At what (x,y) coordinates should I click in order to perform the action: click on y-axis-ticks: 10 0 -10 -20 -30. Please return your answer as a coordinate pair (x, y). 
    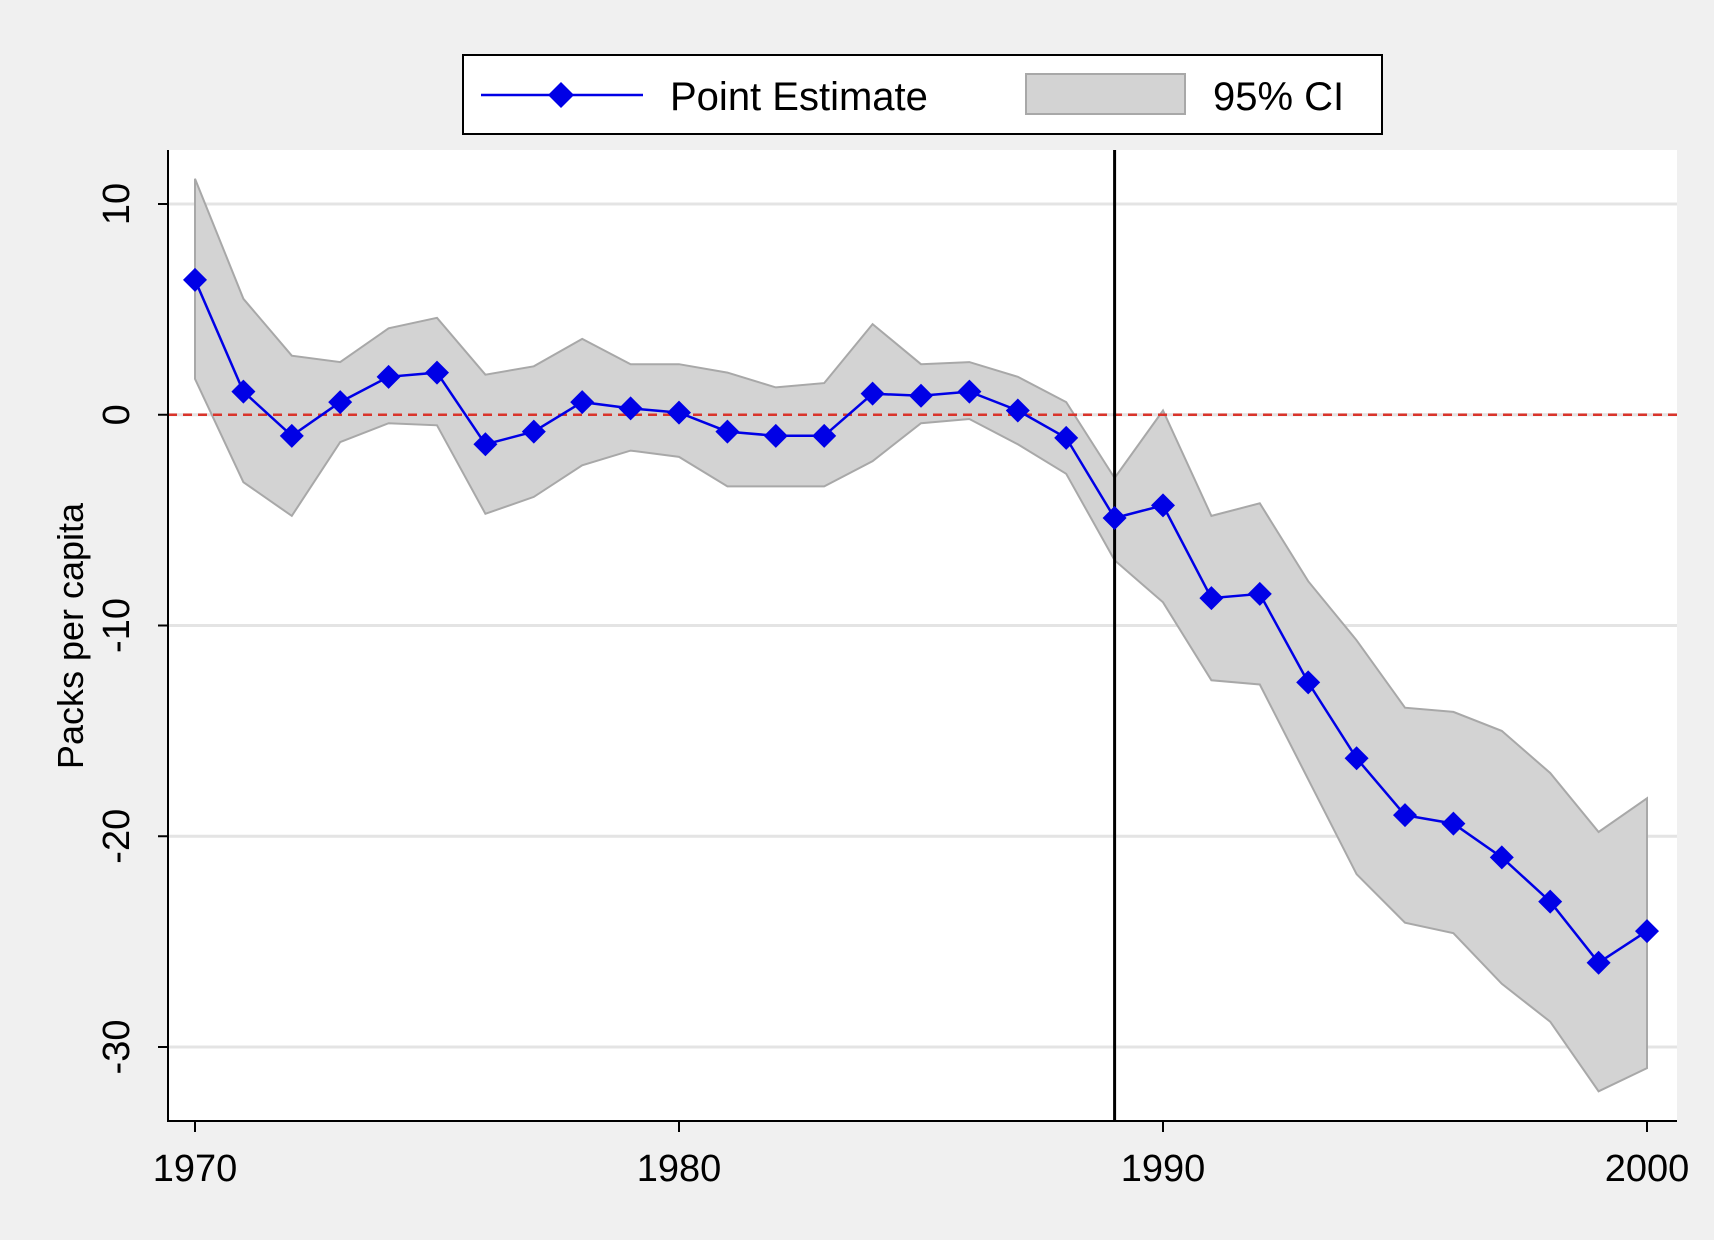
    Looking at the image, I should click on (132, 629).